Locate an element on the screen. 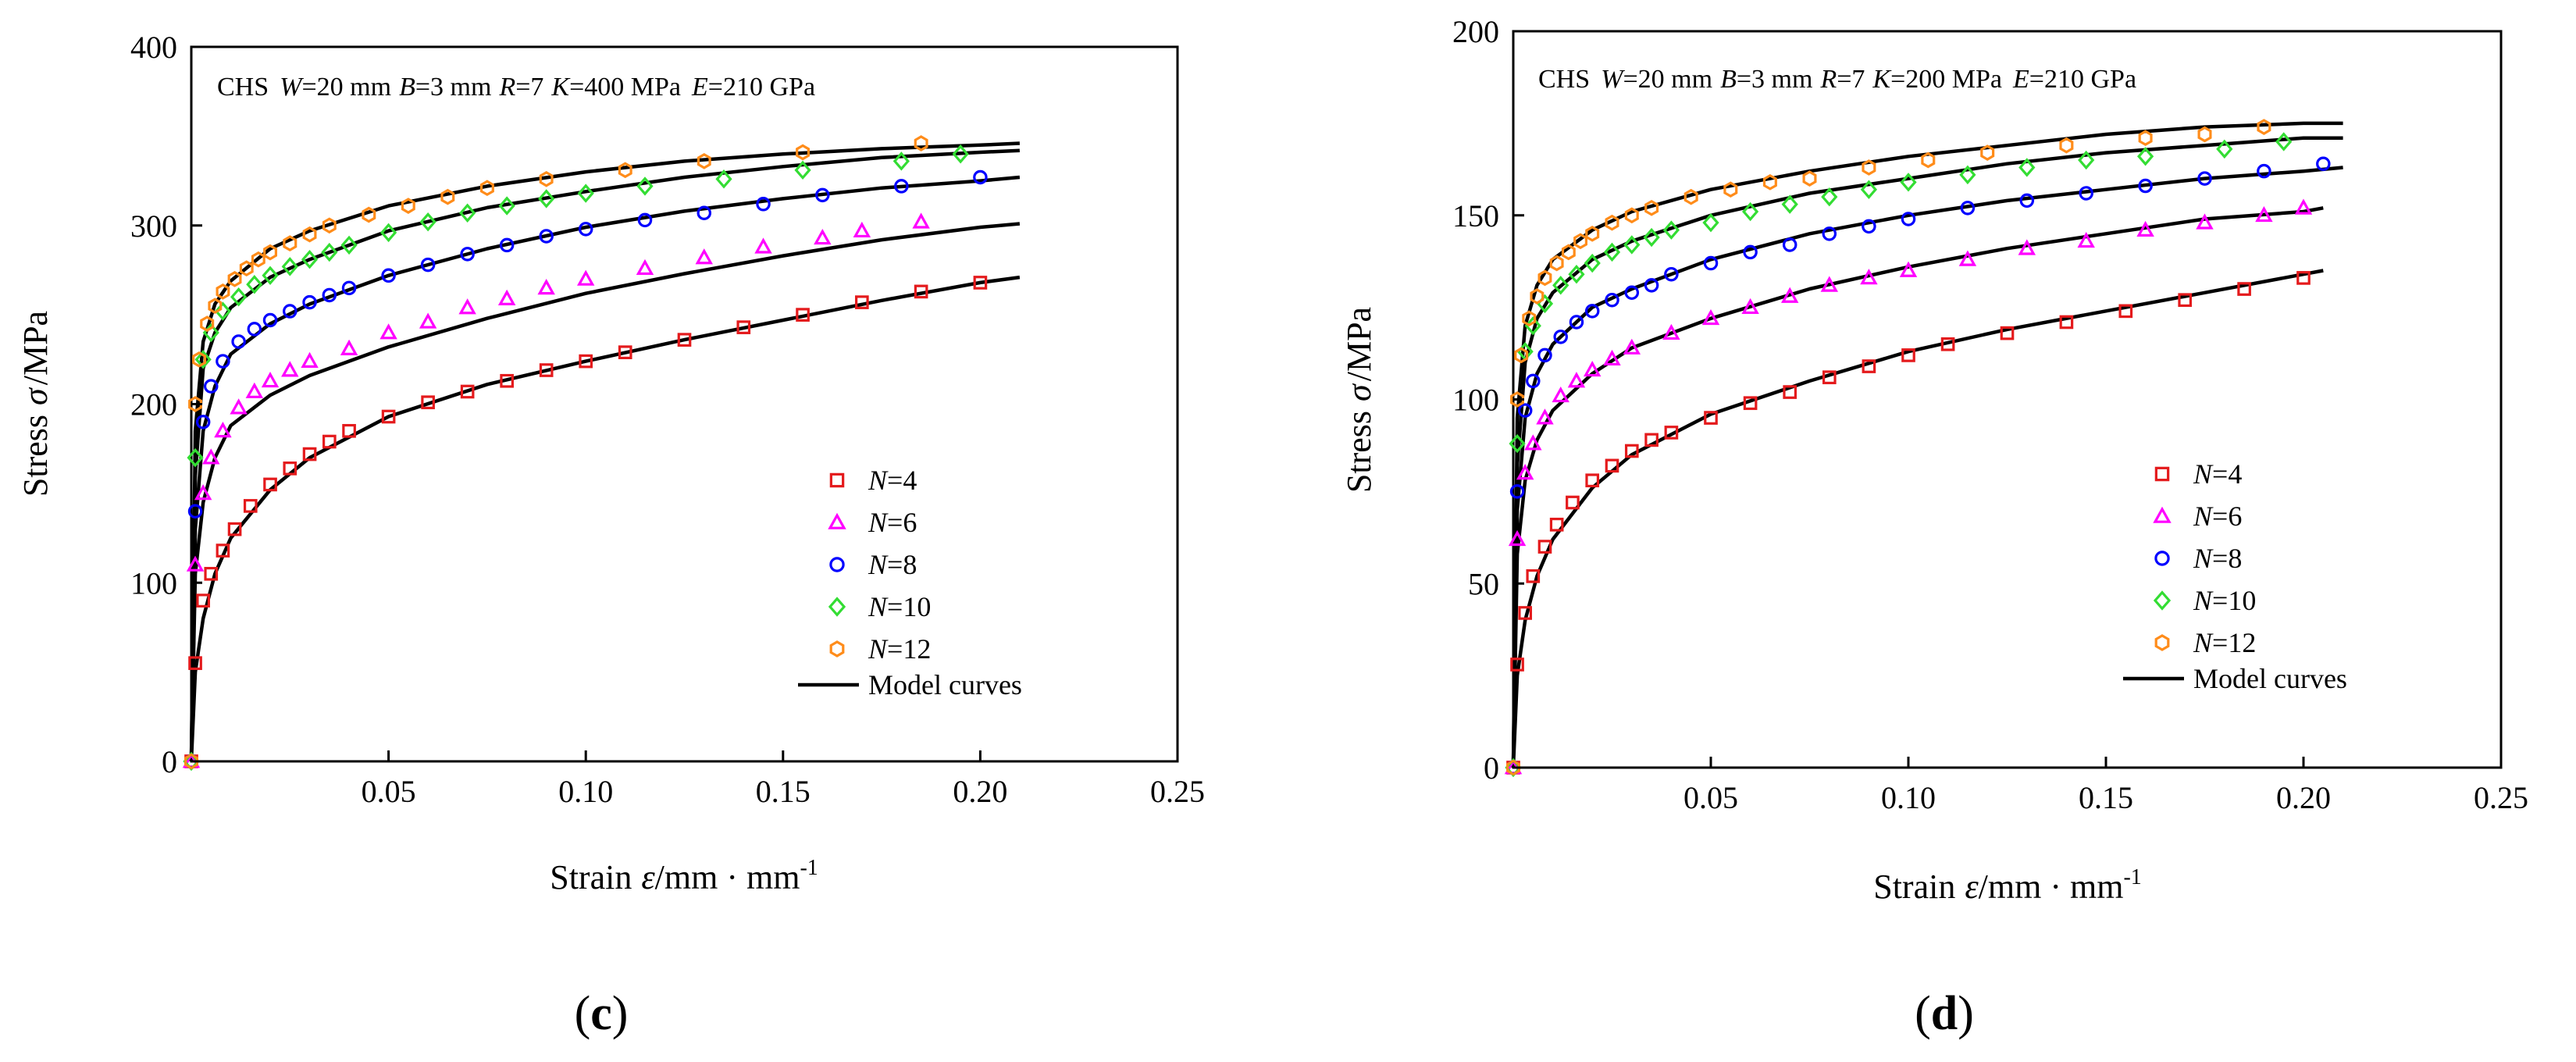 Image resolution: width=2576 pixels, height=1062 pixels. legend-marker-n6 is located at coordinates (2162, 514).